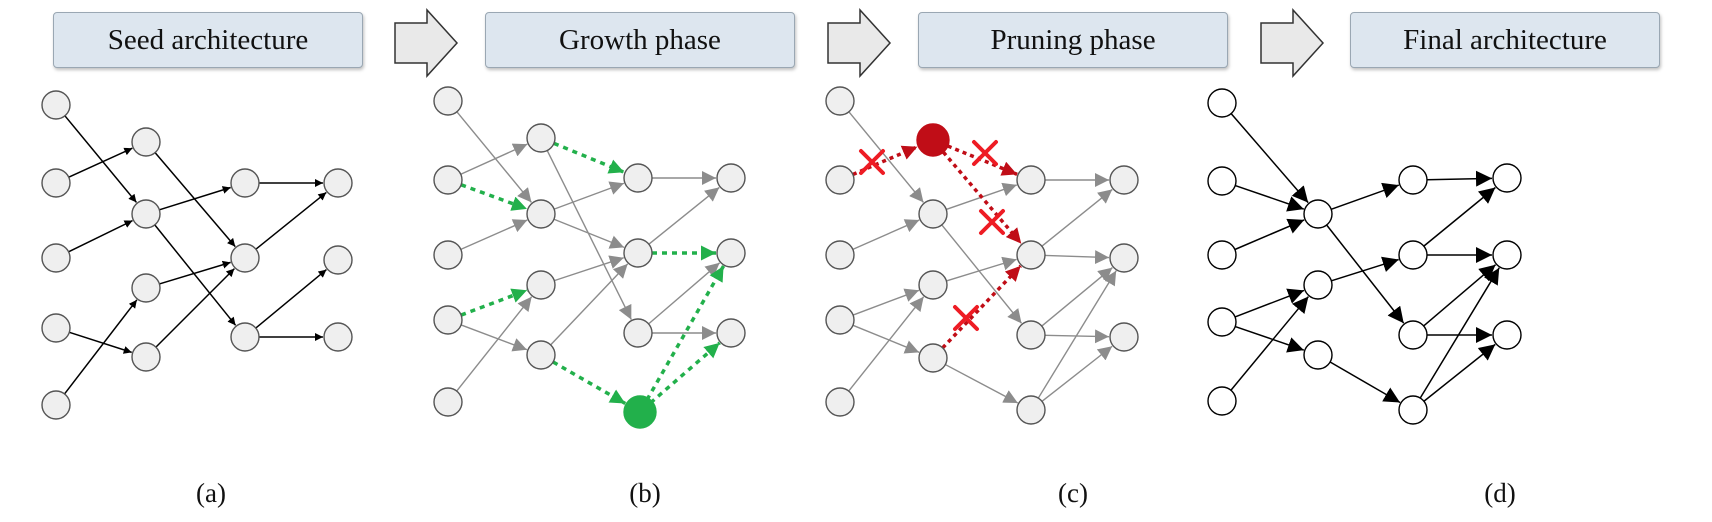 The height and width of the screenshot is (522, 1712). I want to click on caption-d: (d), so click(1500, 493).